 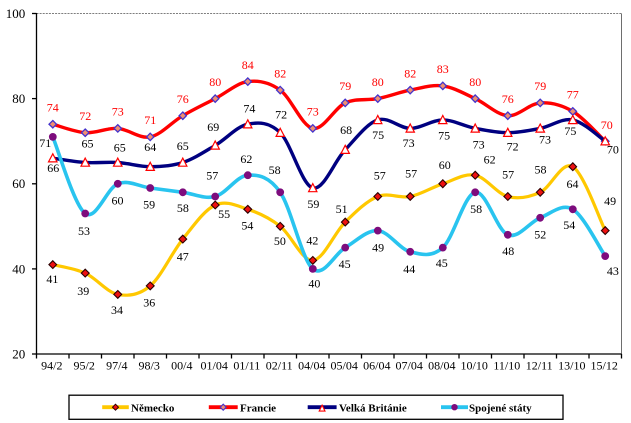 What do you see at coordinates (373, 409) in the screenshot?
I see `svg-text: Velká Británie` at bounding box center [373, 409].